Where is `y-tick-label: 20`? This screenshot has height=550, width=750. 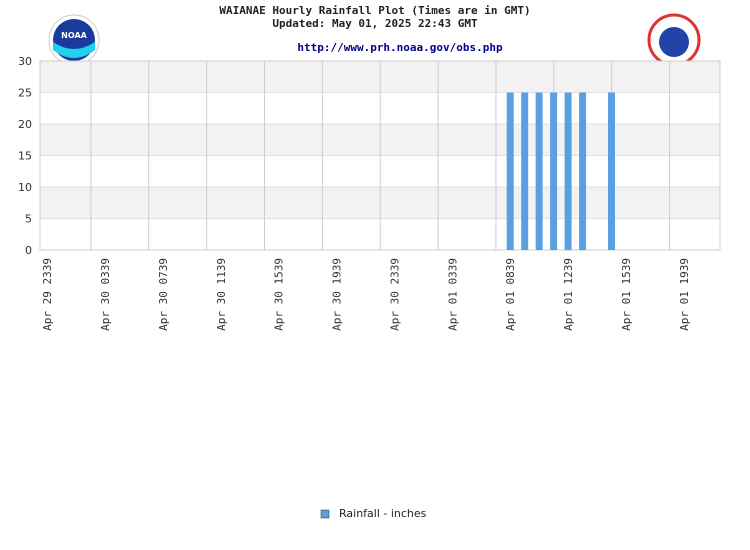 y-tick-label: 20 is located at coordinates (25, 124).